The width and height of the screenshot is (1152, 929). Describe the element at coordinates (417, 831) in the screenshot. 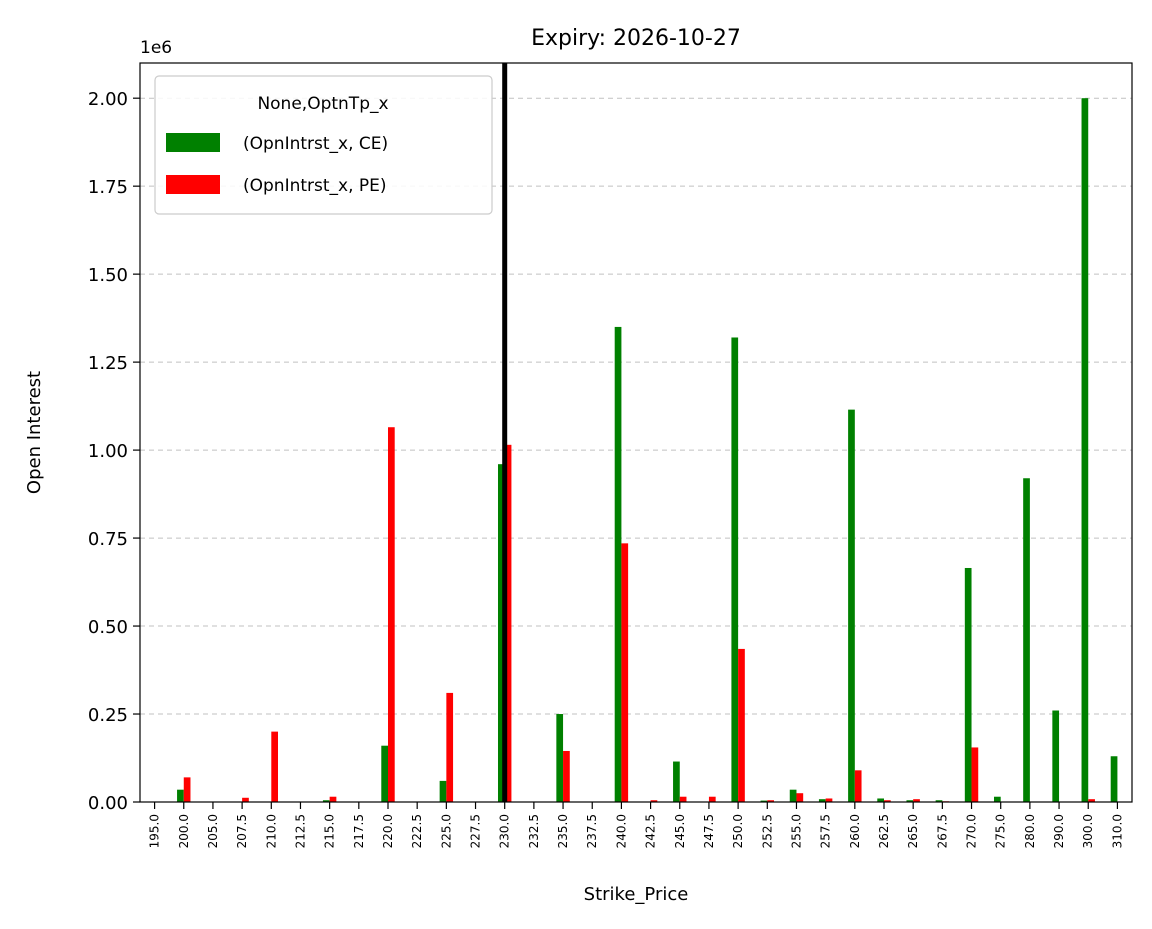

I see `x-tick-label: 222.5` at that location.